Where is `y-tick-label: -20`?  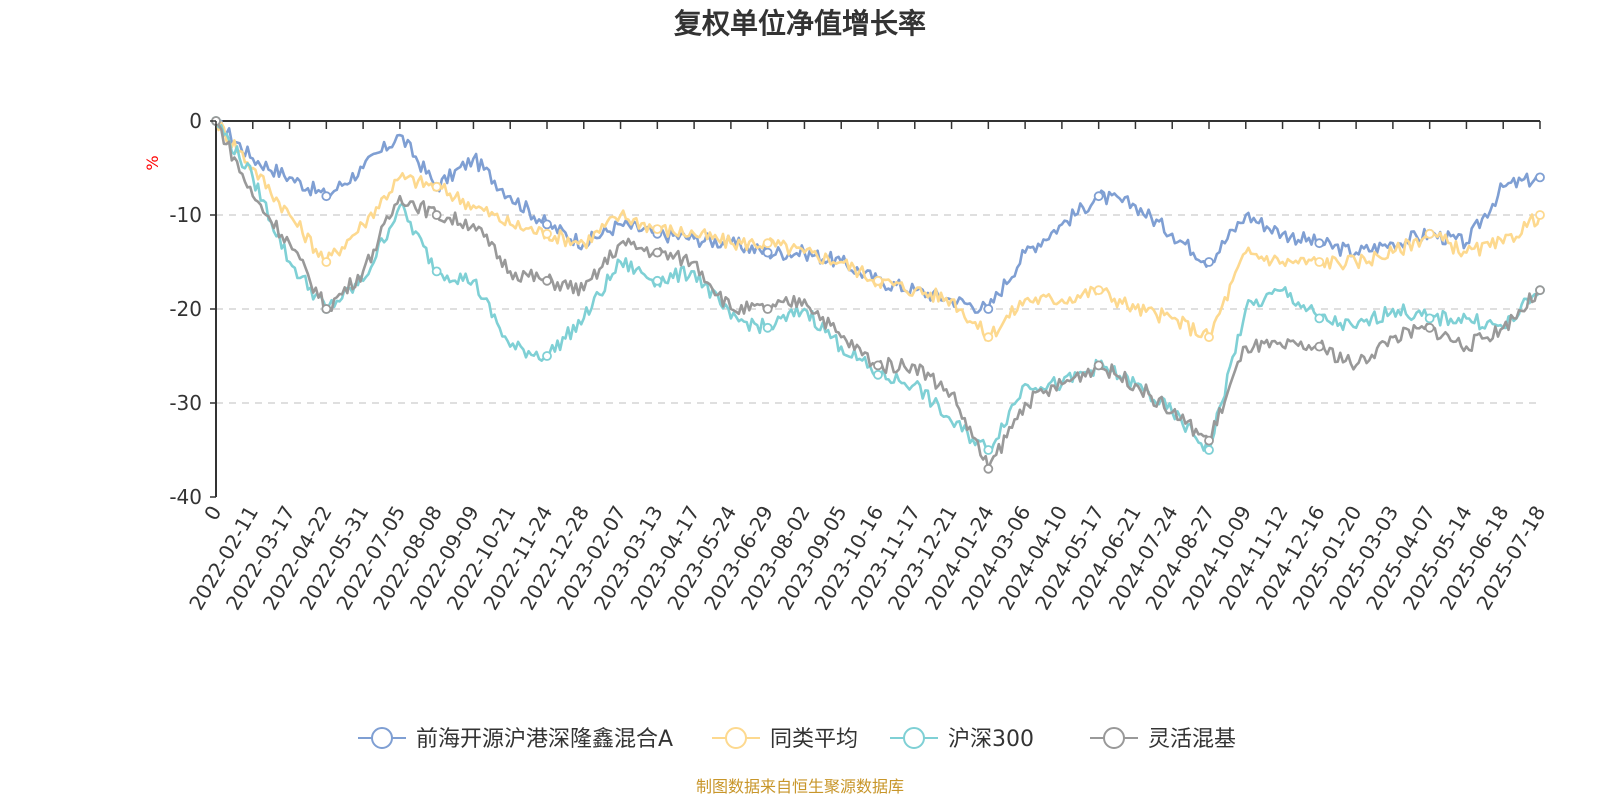 y-tick-label: -20 is located at coordinates (185, 309).